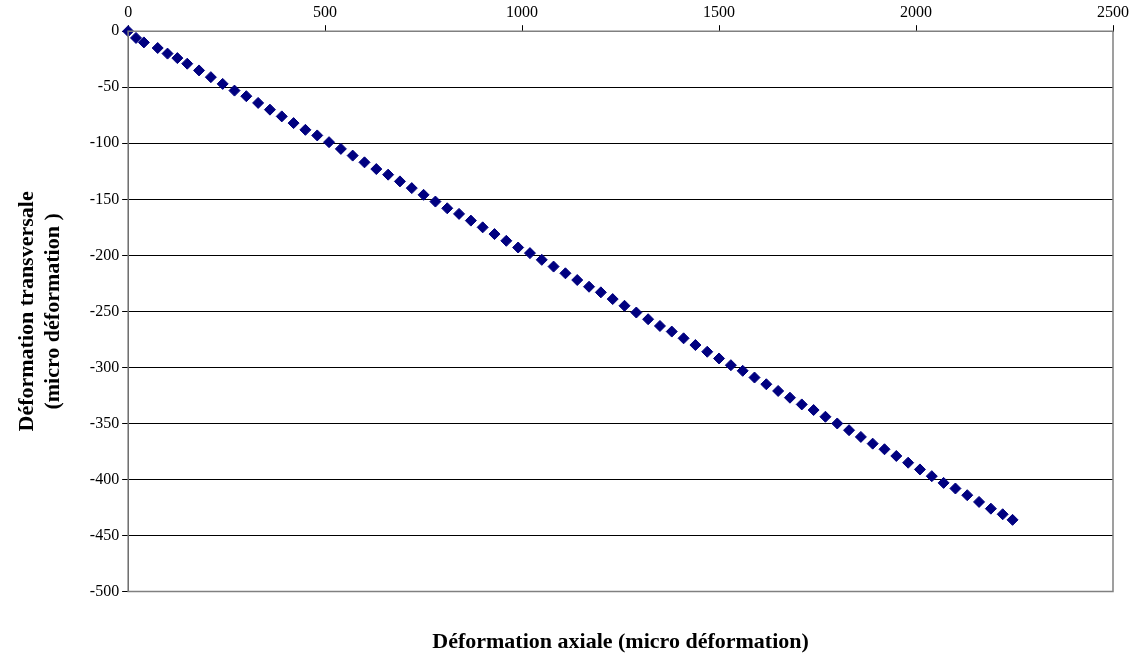 The image size is (1138, 666). What do you see at coordinates (104, 254) in the screenshot?
I see `y-tick-label: -200` at bounding box center [104, 254].